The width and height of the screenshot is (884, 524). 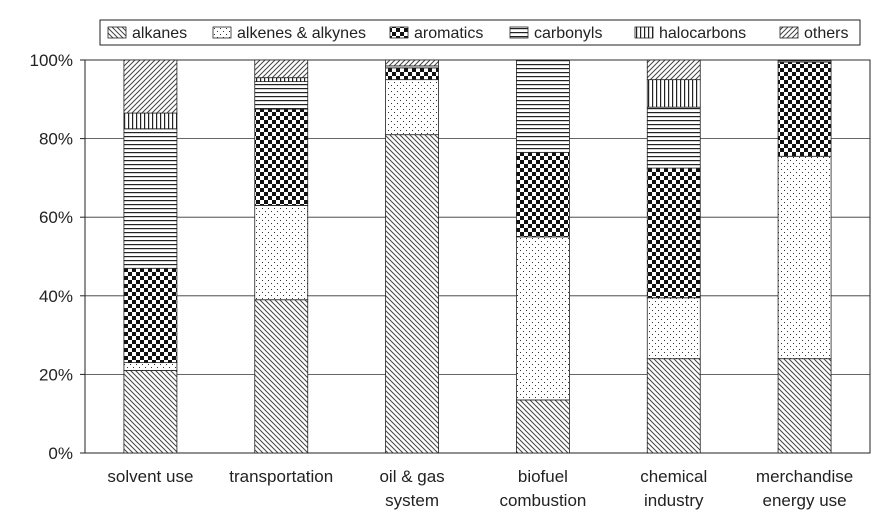 What do you see at coordinates (542, 500) in the screenshot?
I see `x-tick-label: combustion` at bounding box center [542, 500].